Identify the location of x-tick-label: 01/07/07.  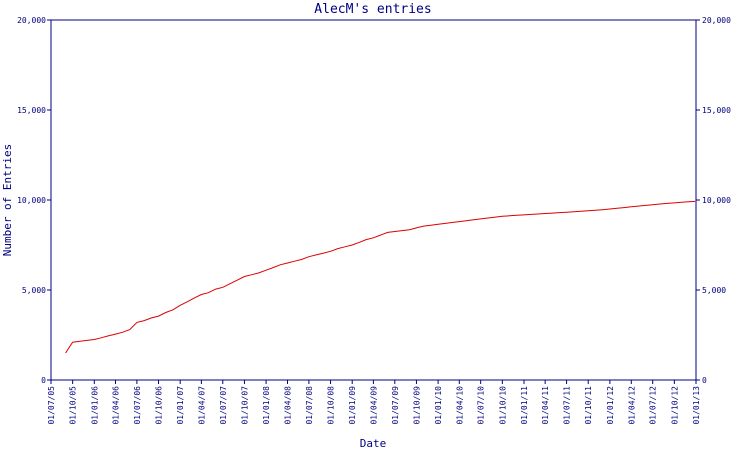
(223, 405).